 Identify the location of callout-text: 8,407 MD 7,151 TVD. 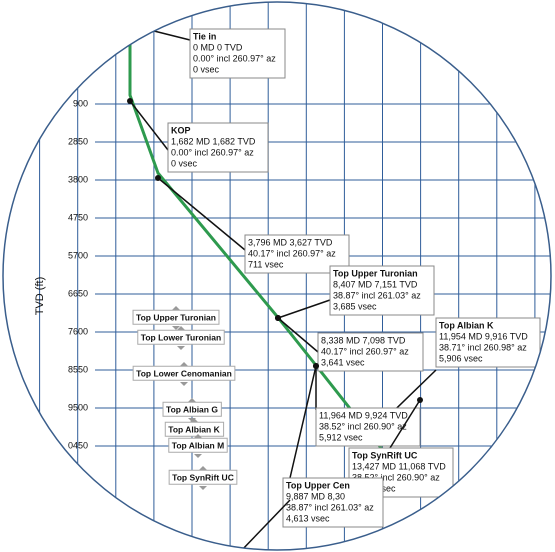
(375, 284).